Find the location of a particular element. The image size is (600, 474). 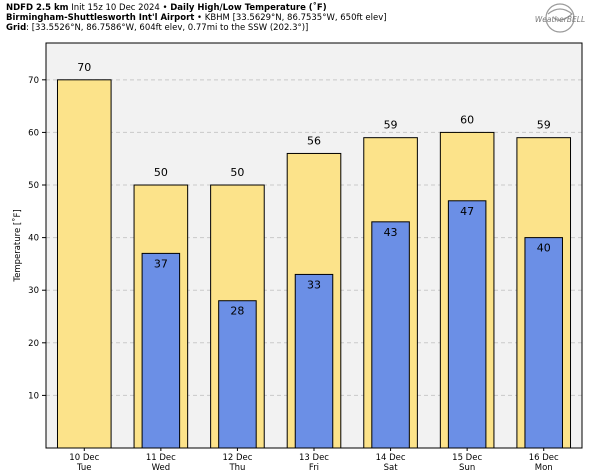

high-temp-label: 56 is located at coordinates (314, 140).